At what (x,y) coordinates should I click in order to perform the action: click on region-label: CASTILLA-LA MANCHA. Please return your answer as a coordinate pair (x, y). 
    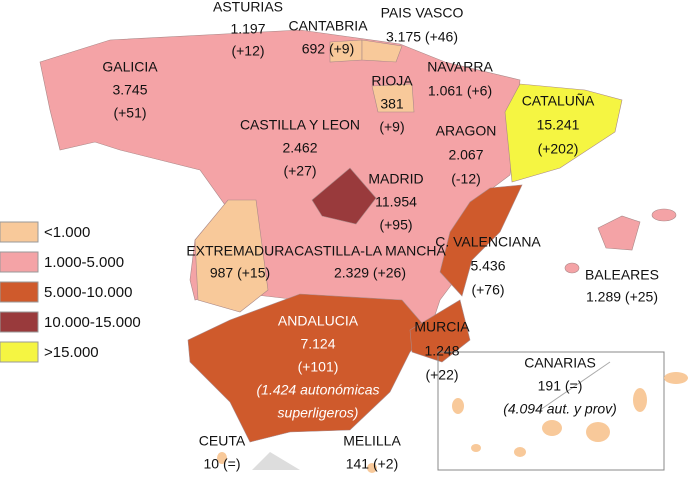
    Looking at the image, I should click on (370, 251).